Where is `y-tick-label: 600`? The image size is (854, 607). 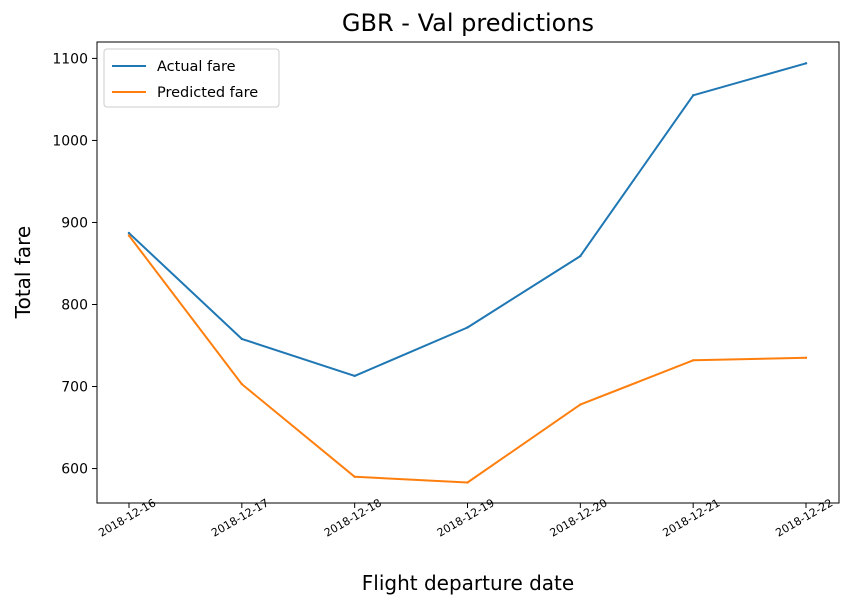 y-tick-label: 600 is located at coordinates (74, 470).